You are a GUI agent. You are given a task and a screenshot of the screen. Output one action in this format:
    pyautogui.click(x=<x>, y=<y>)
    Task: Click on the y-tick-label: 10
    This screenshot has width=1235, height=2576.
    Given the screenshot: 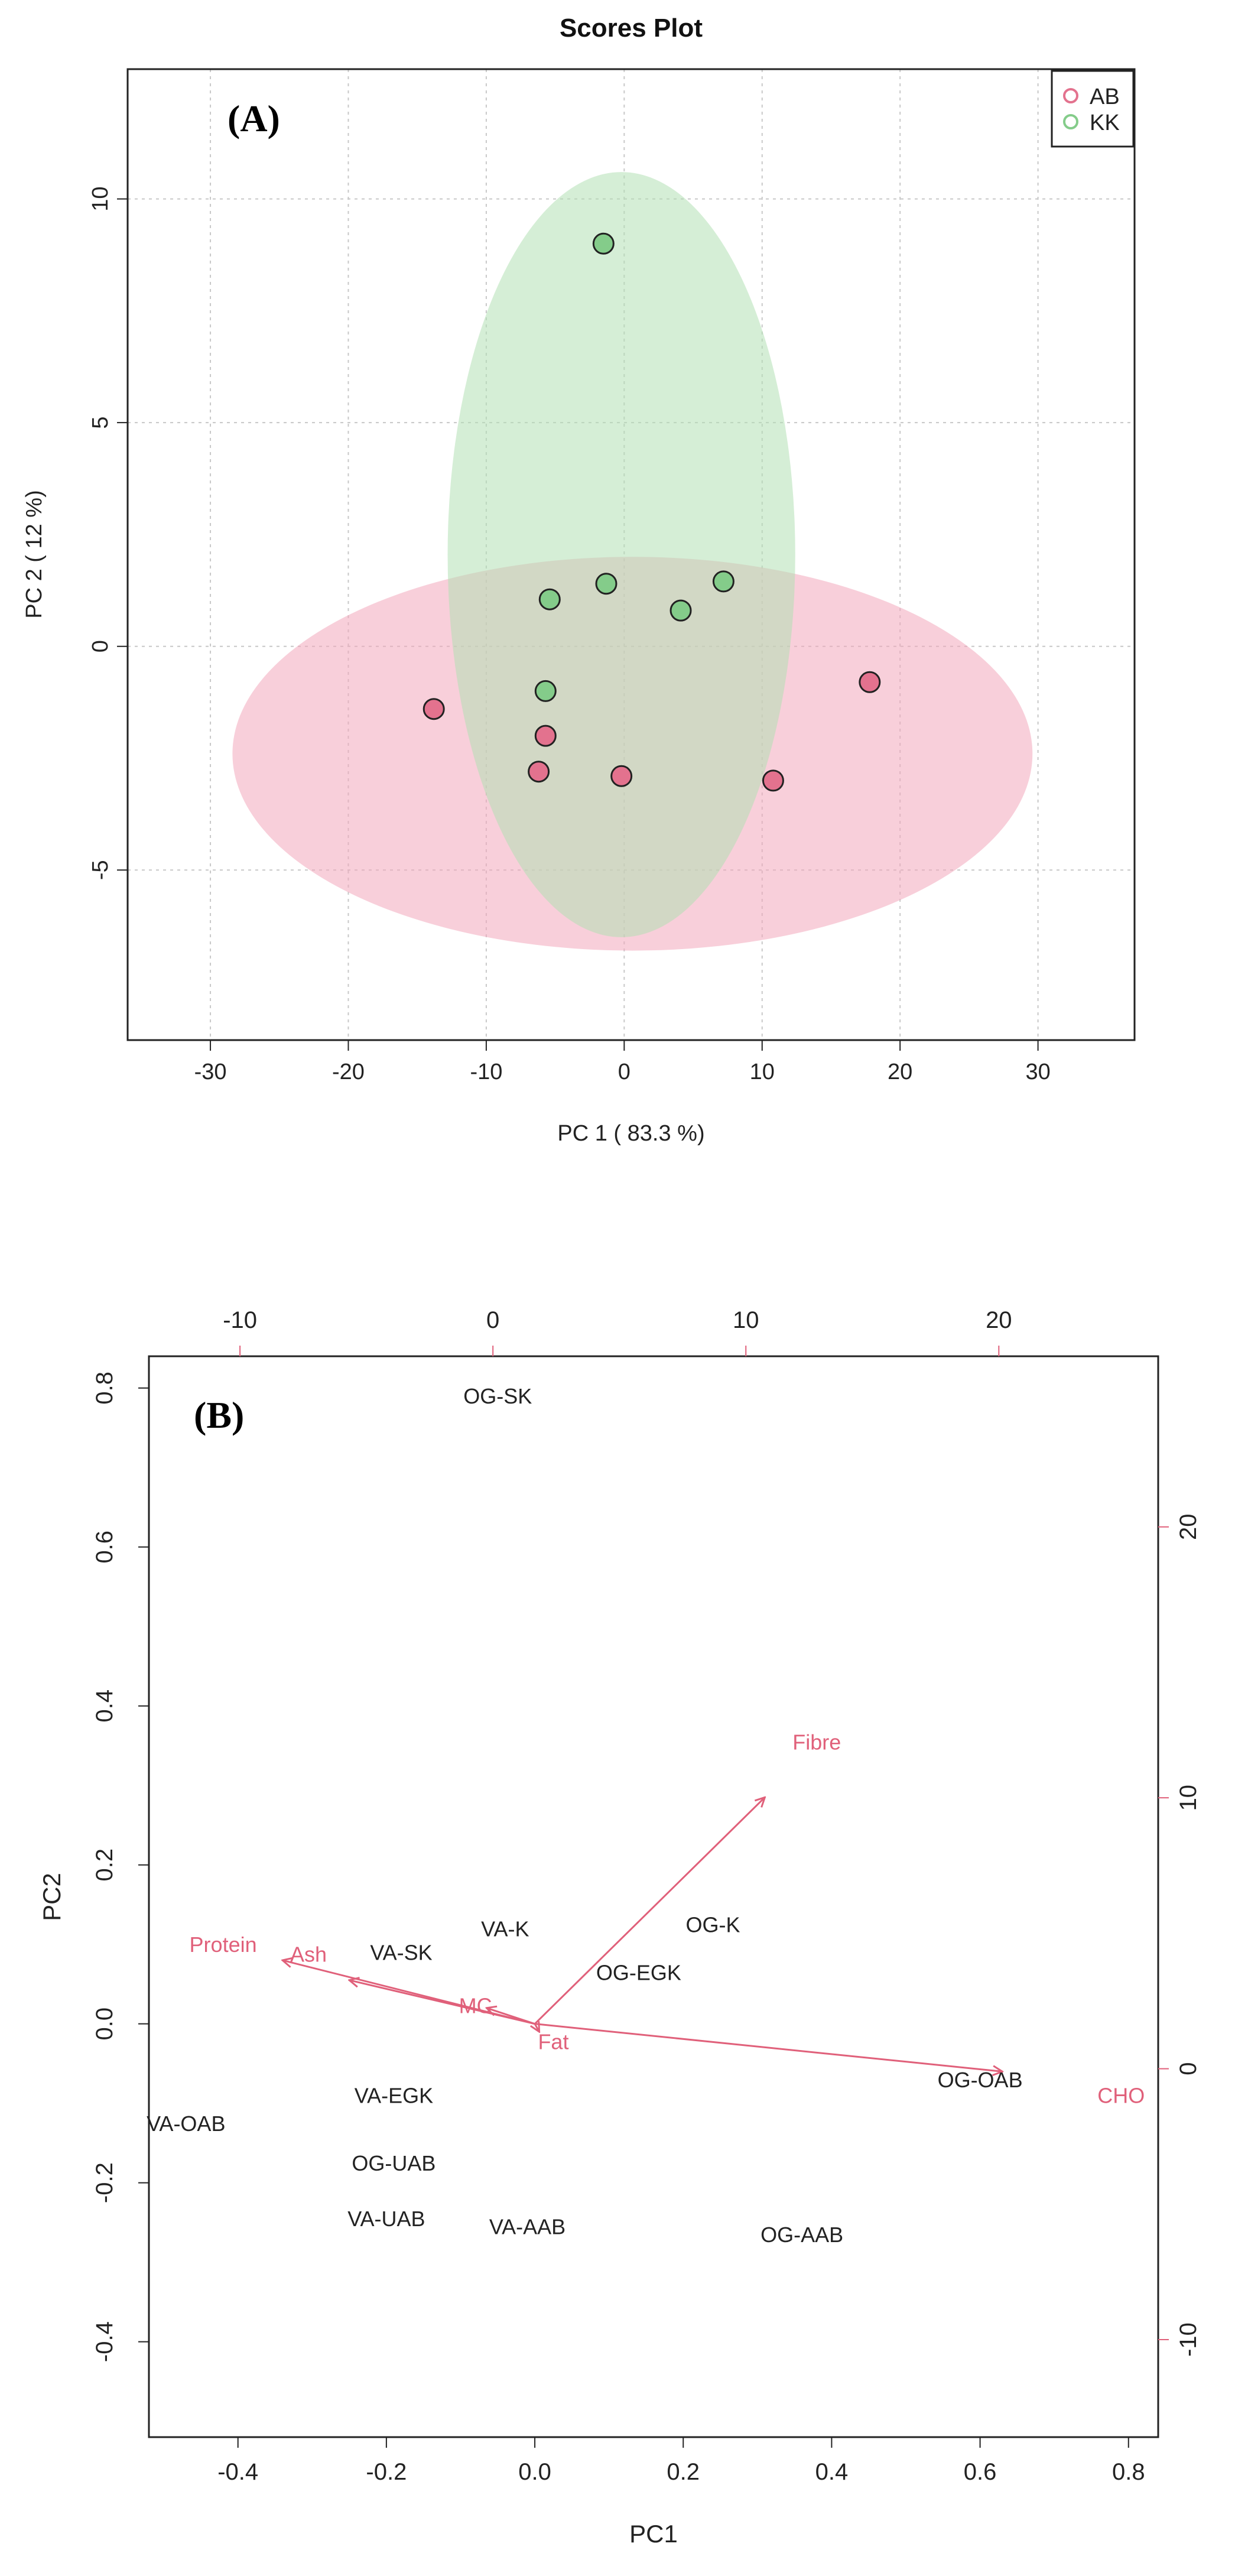 What is the action you would take?
    pyautogui.click(x=100, y=199)
    